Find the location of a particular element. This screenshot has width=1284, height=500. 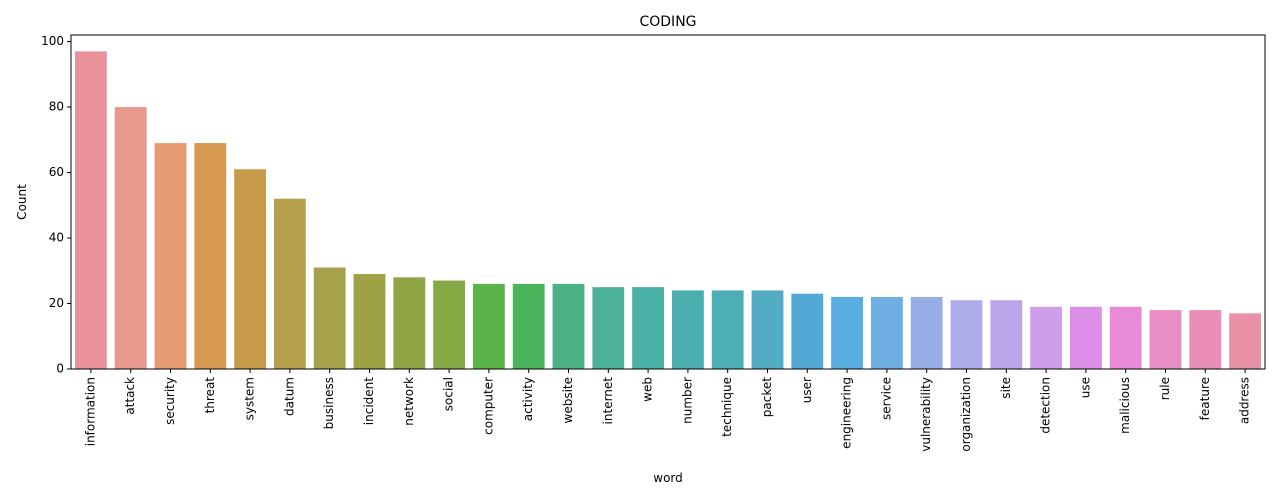

x-tick-label: network is located at coordinates (409, 401).